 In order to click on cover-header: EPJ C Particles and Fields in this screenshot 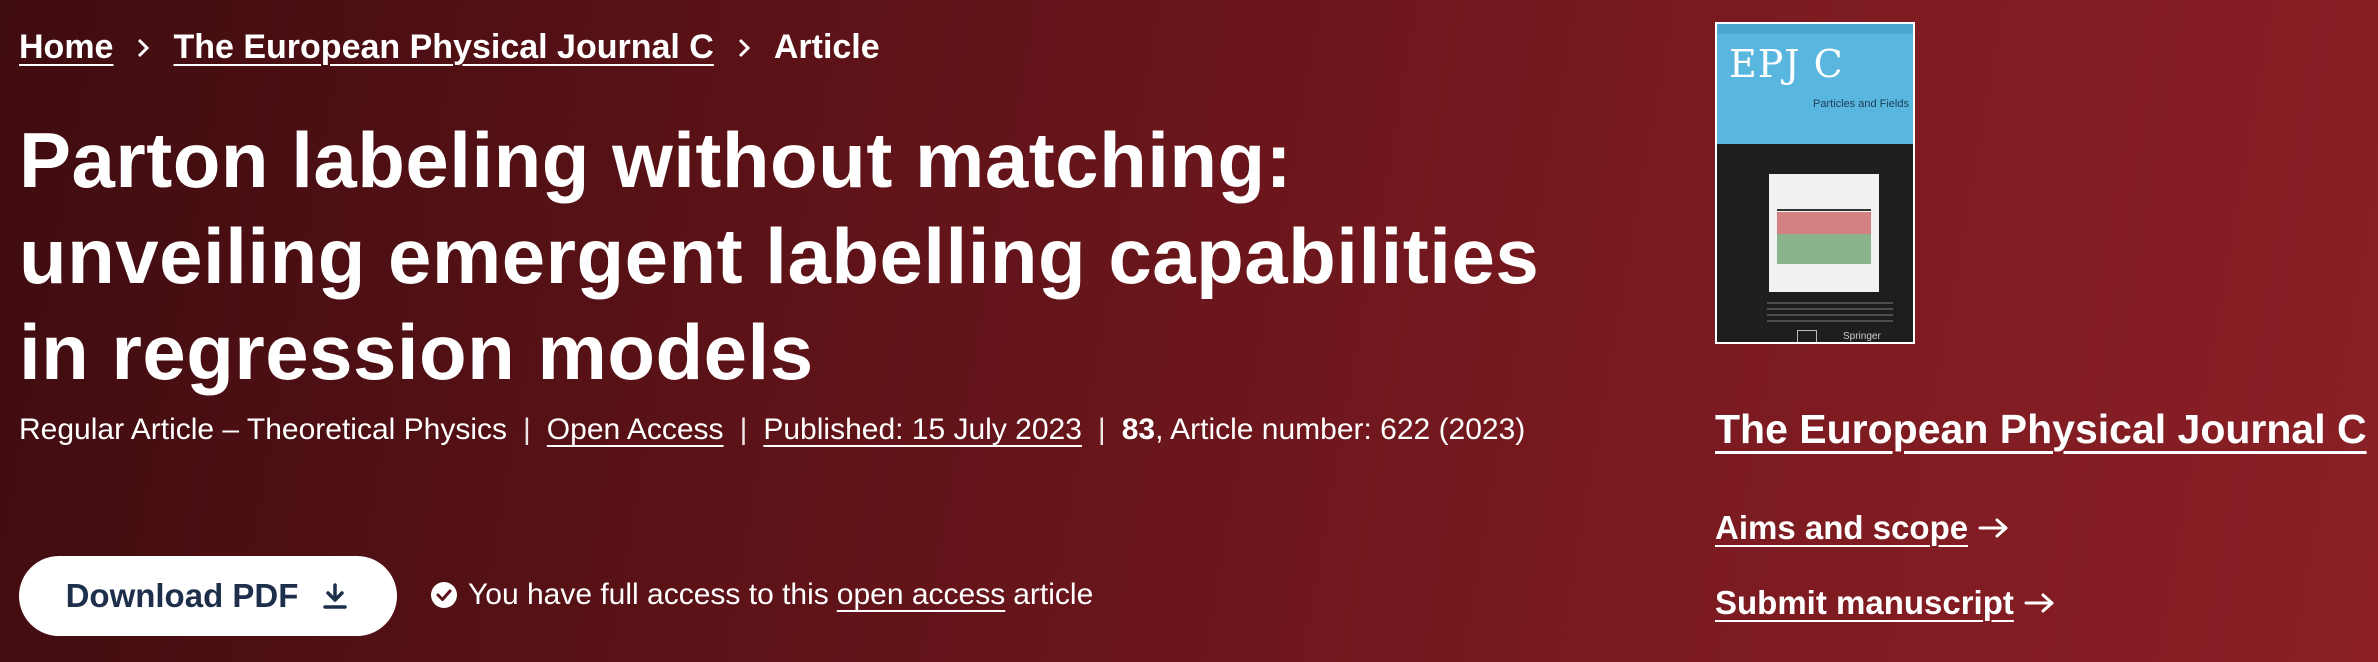, I will do `click(1815, 84)`.